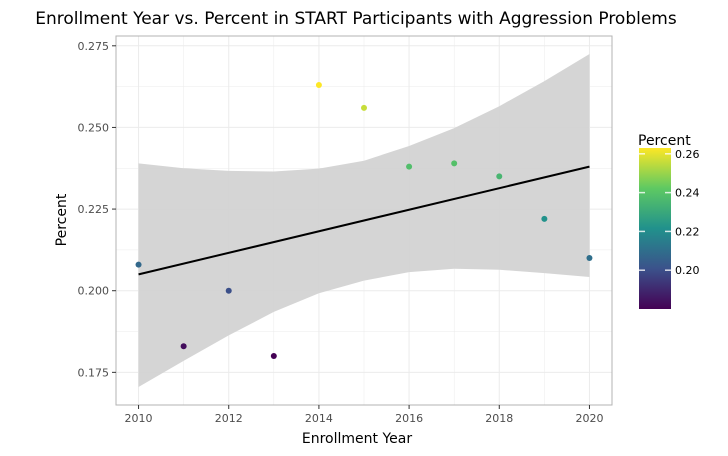 The width and height of the screenshot is (728, 456). Describe the element at coordinates (94, 372) in the screenshot. I see `y-tick-label: 0.175` at that location.